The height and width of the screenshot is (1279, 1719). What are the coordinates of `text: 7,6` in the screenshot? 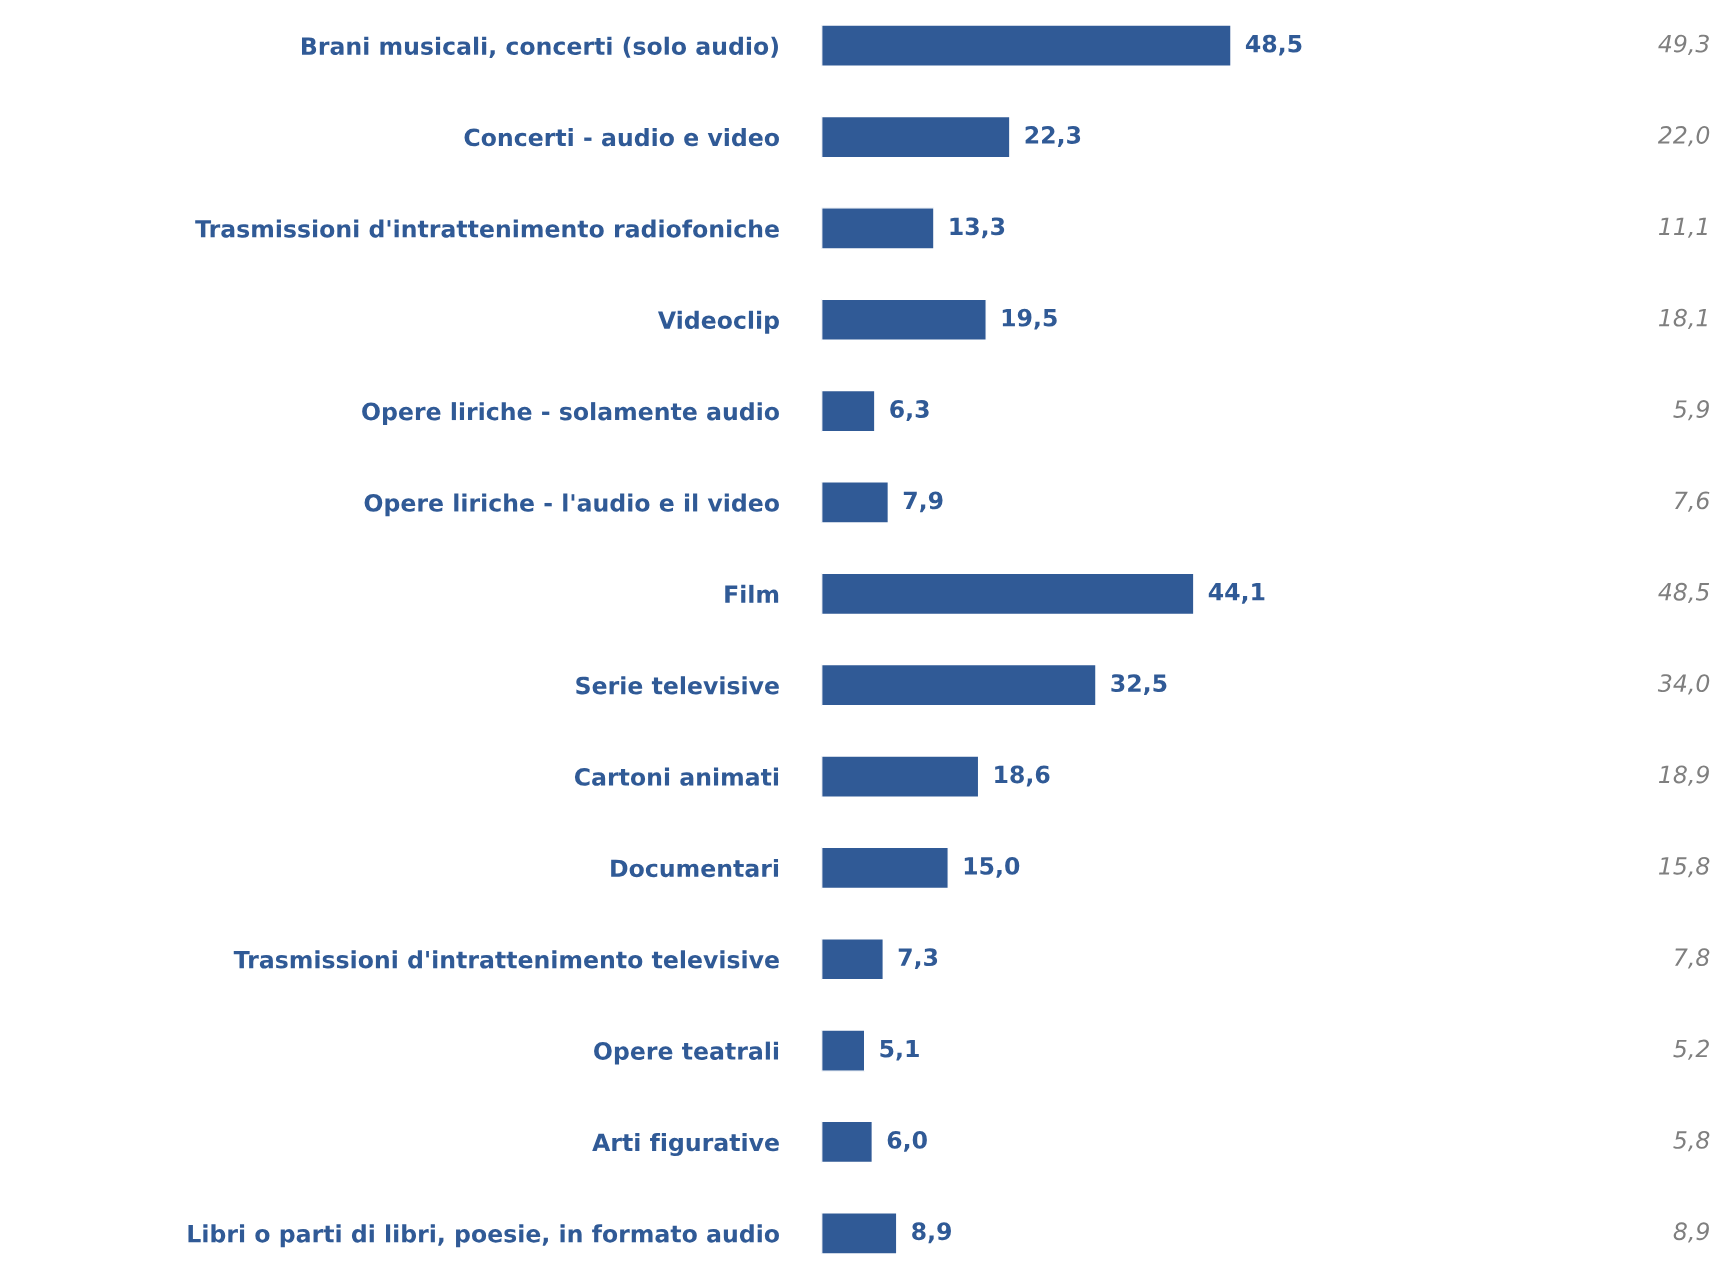 It's located at (1692, 501).